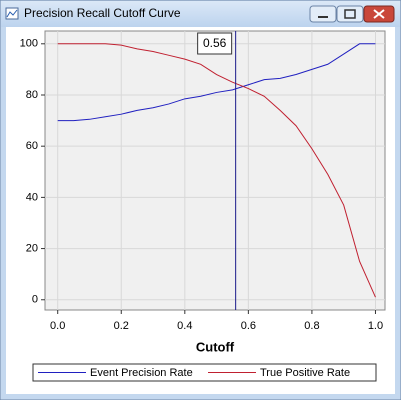 The height and width of the screenshot is (400, 401). I want to click on cutoff-label-box, so click(215, 43).